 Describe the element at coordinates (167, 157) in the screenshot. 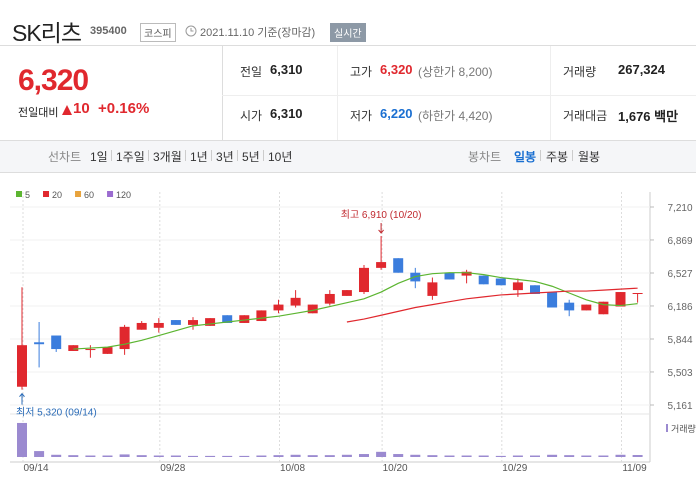

I see `period-tab: 3개월` at that location.